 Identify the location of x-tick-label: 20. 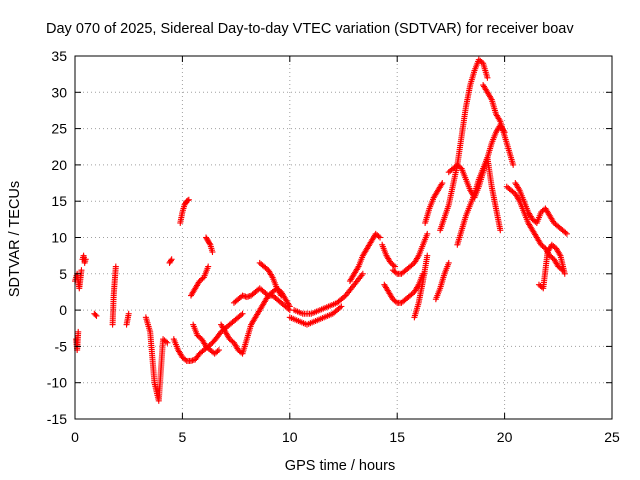
(505, 437).